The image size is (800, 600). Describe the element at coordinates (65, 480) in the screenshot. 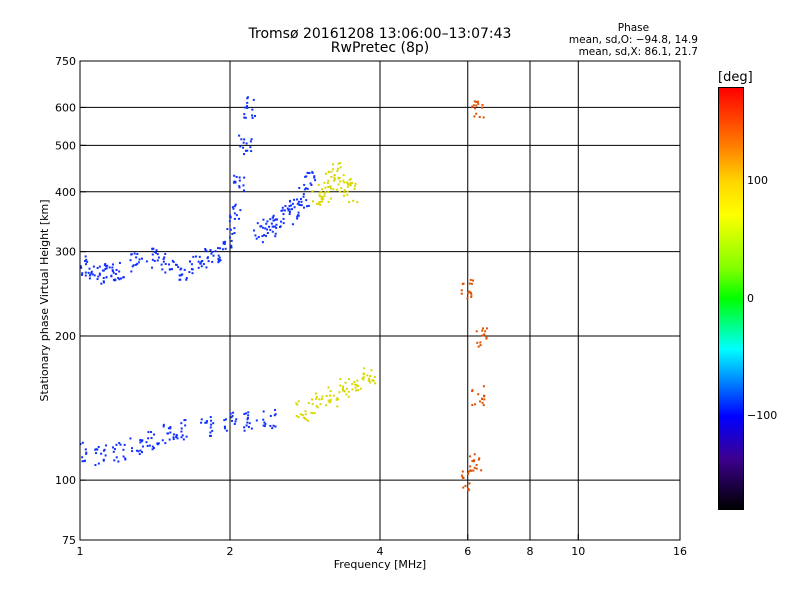

I see `y-tick-label: 100` at that location.